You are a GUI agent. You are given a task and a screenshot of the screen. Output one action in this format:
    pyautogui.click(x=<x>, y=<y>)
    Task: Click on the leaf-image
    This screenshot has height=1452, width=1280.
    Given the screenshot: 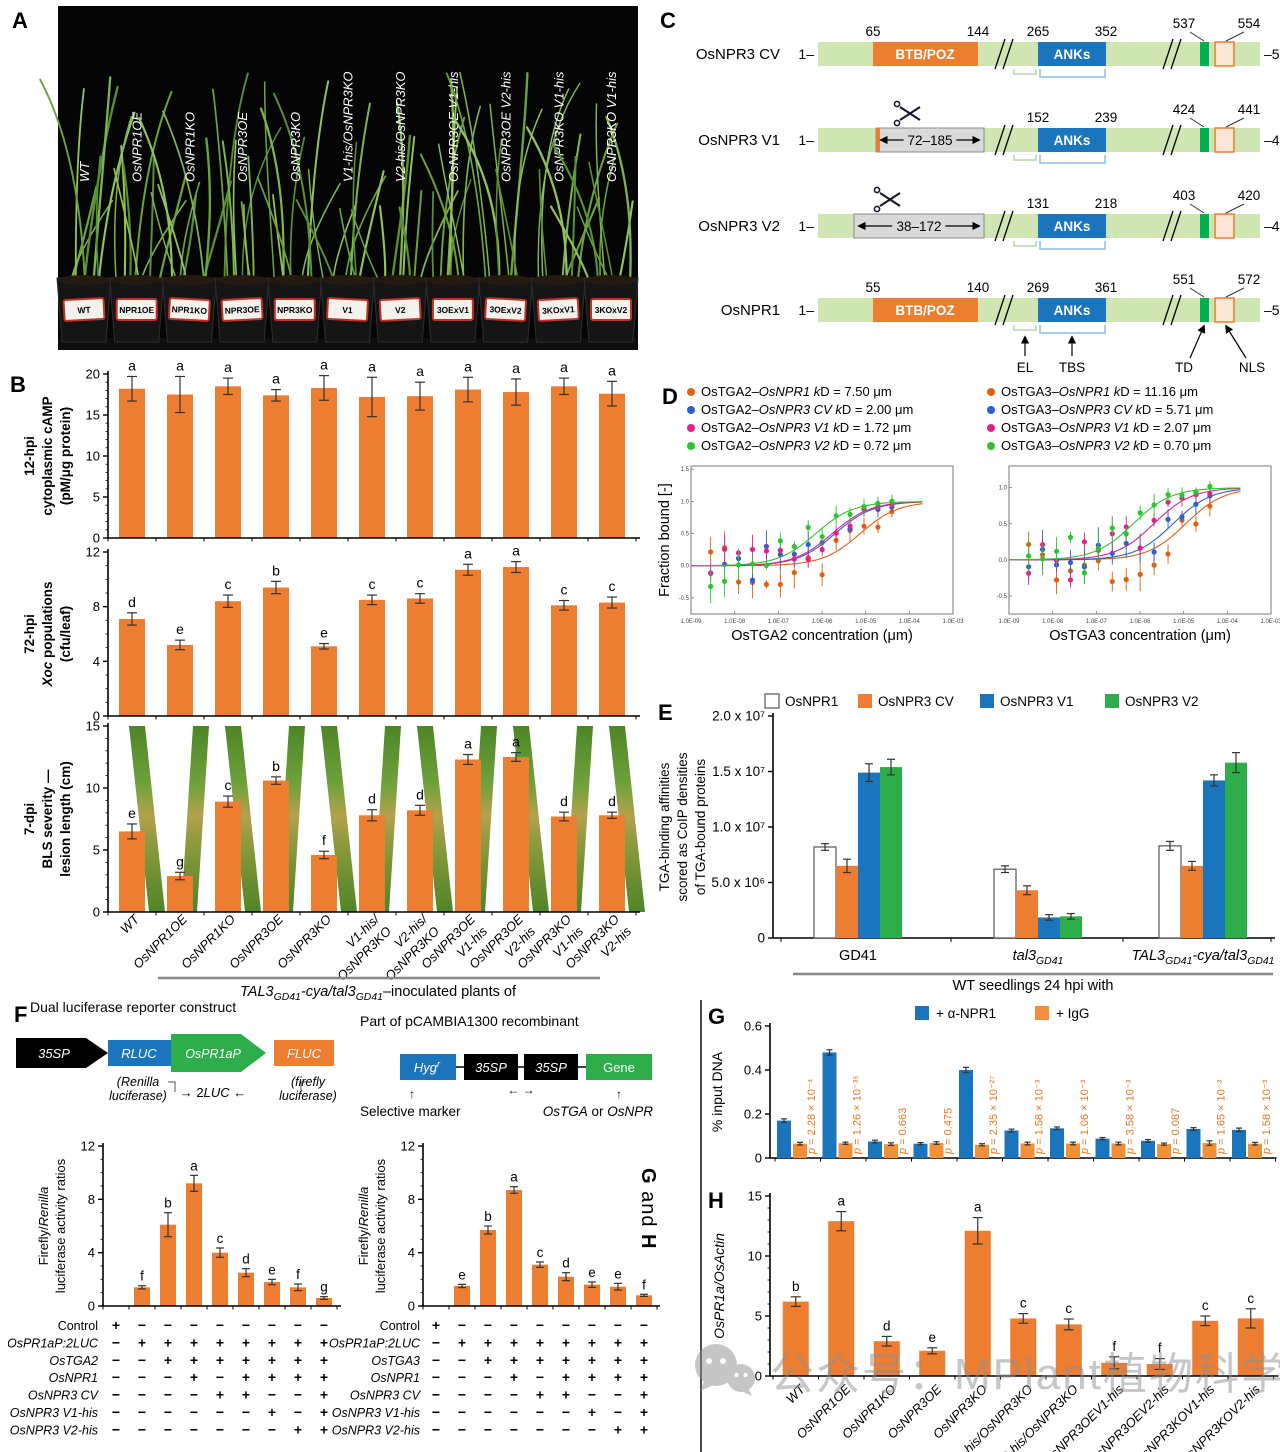 What is the action you would take?
    pyautogui.click(x=339, y=819)
    